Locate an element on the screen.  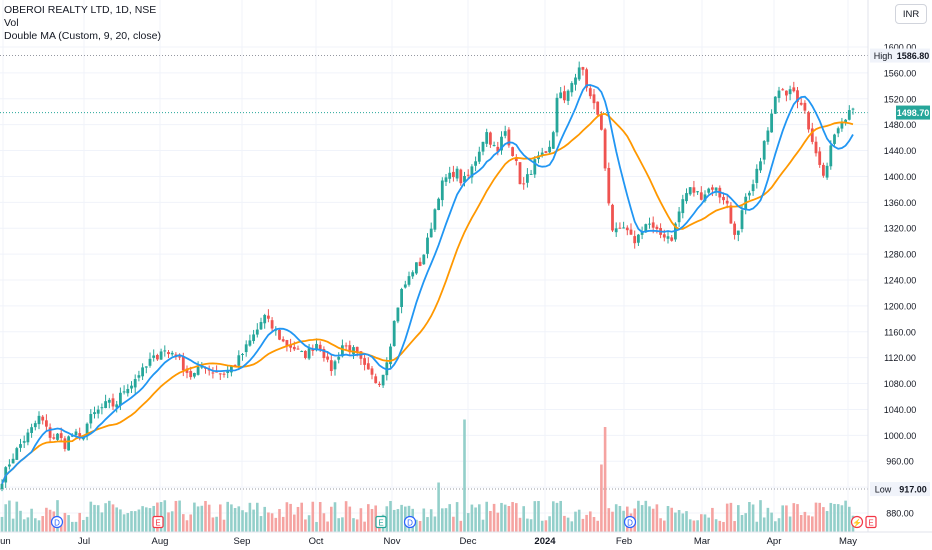
symbol-title: OBEROI REALTY LTD, 1D, NSE is located at coordinates (80, 10).